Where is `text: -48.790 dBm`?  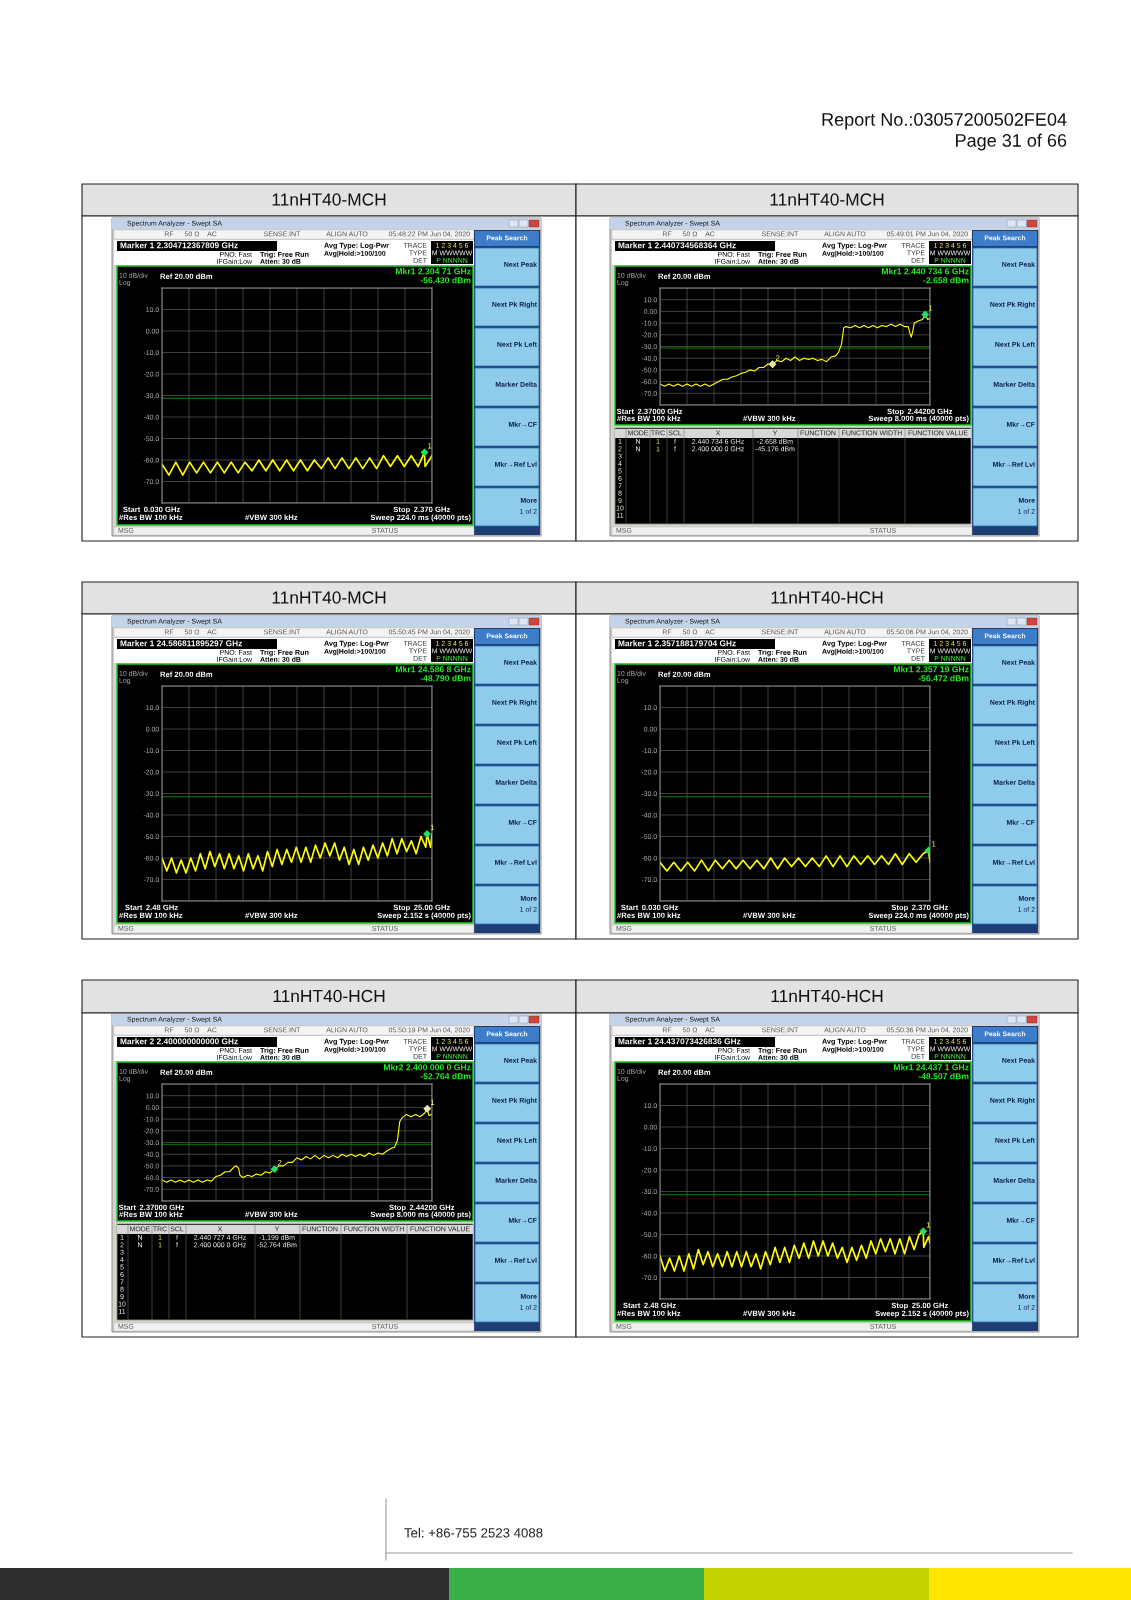 text: -48.790 dBm is located at coordinates (445, 678).